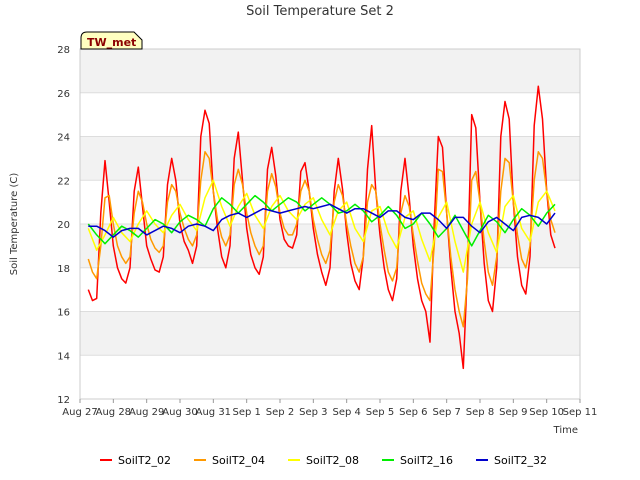 The height and width of the screenshot is (480, 640). What do you see at coordinates (320, 11) in the screenshot?
I see `chart-title: Soil Temperature Set 2` at bounding box center [320, 11].